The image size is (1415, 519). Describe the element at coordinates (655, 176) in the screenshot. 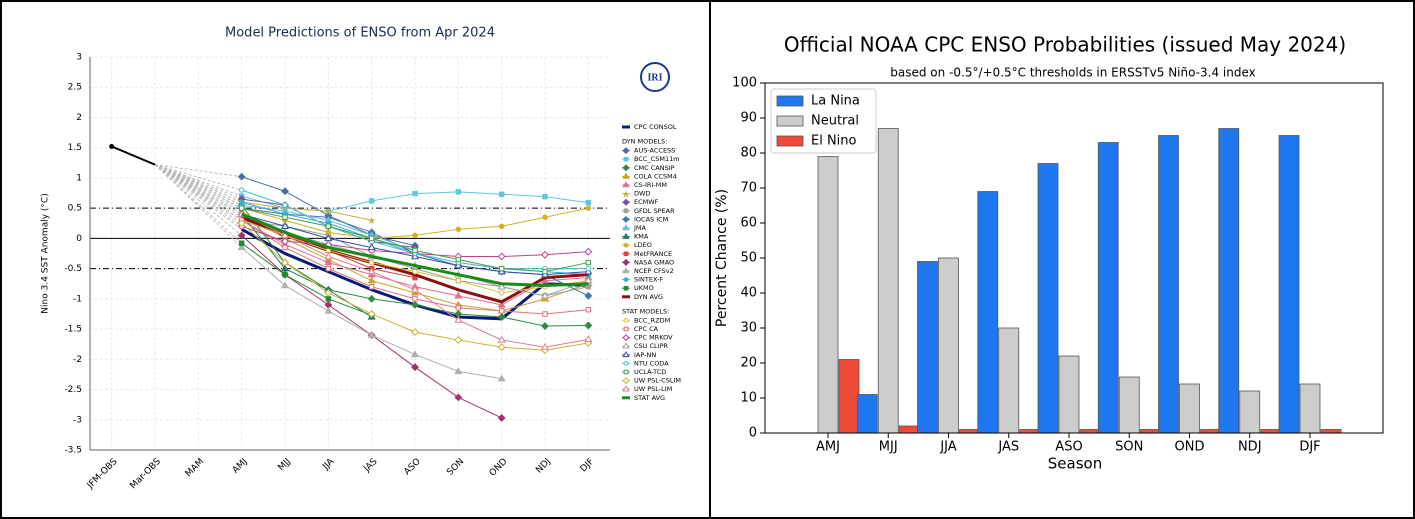

I see `legend-label: COLA CCSM4` at that location.